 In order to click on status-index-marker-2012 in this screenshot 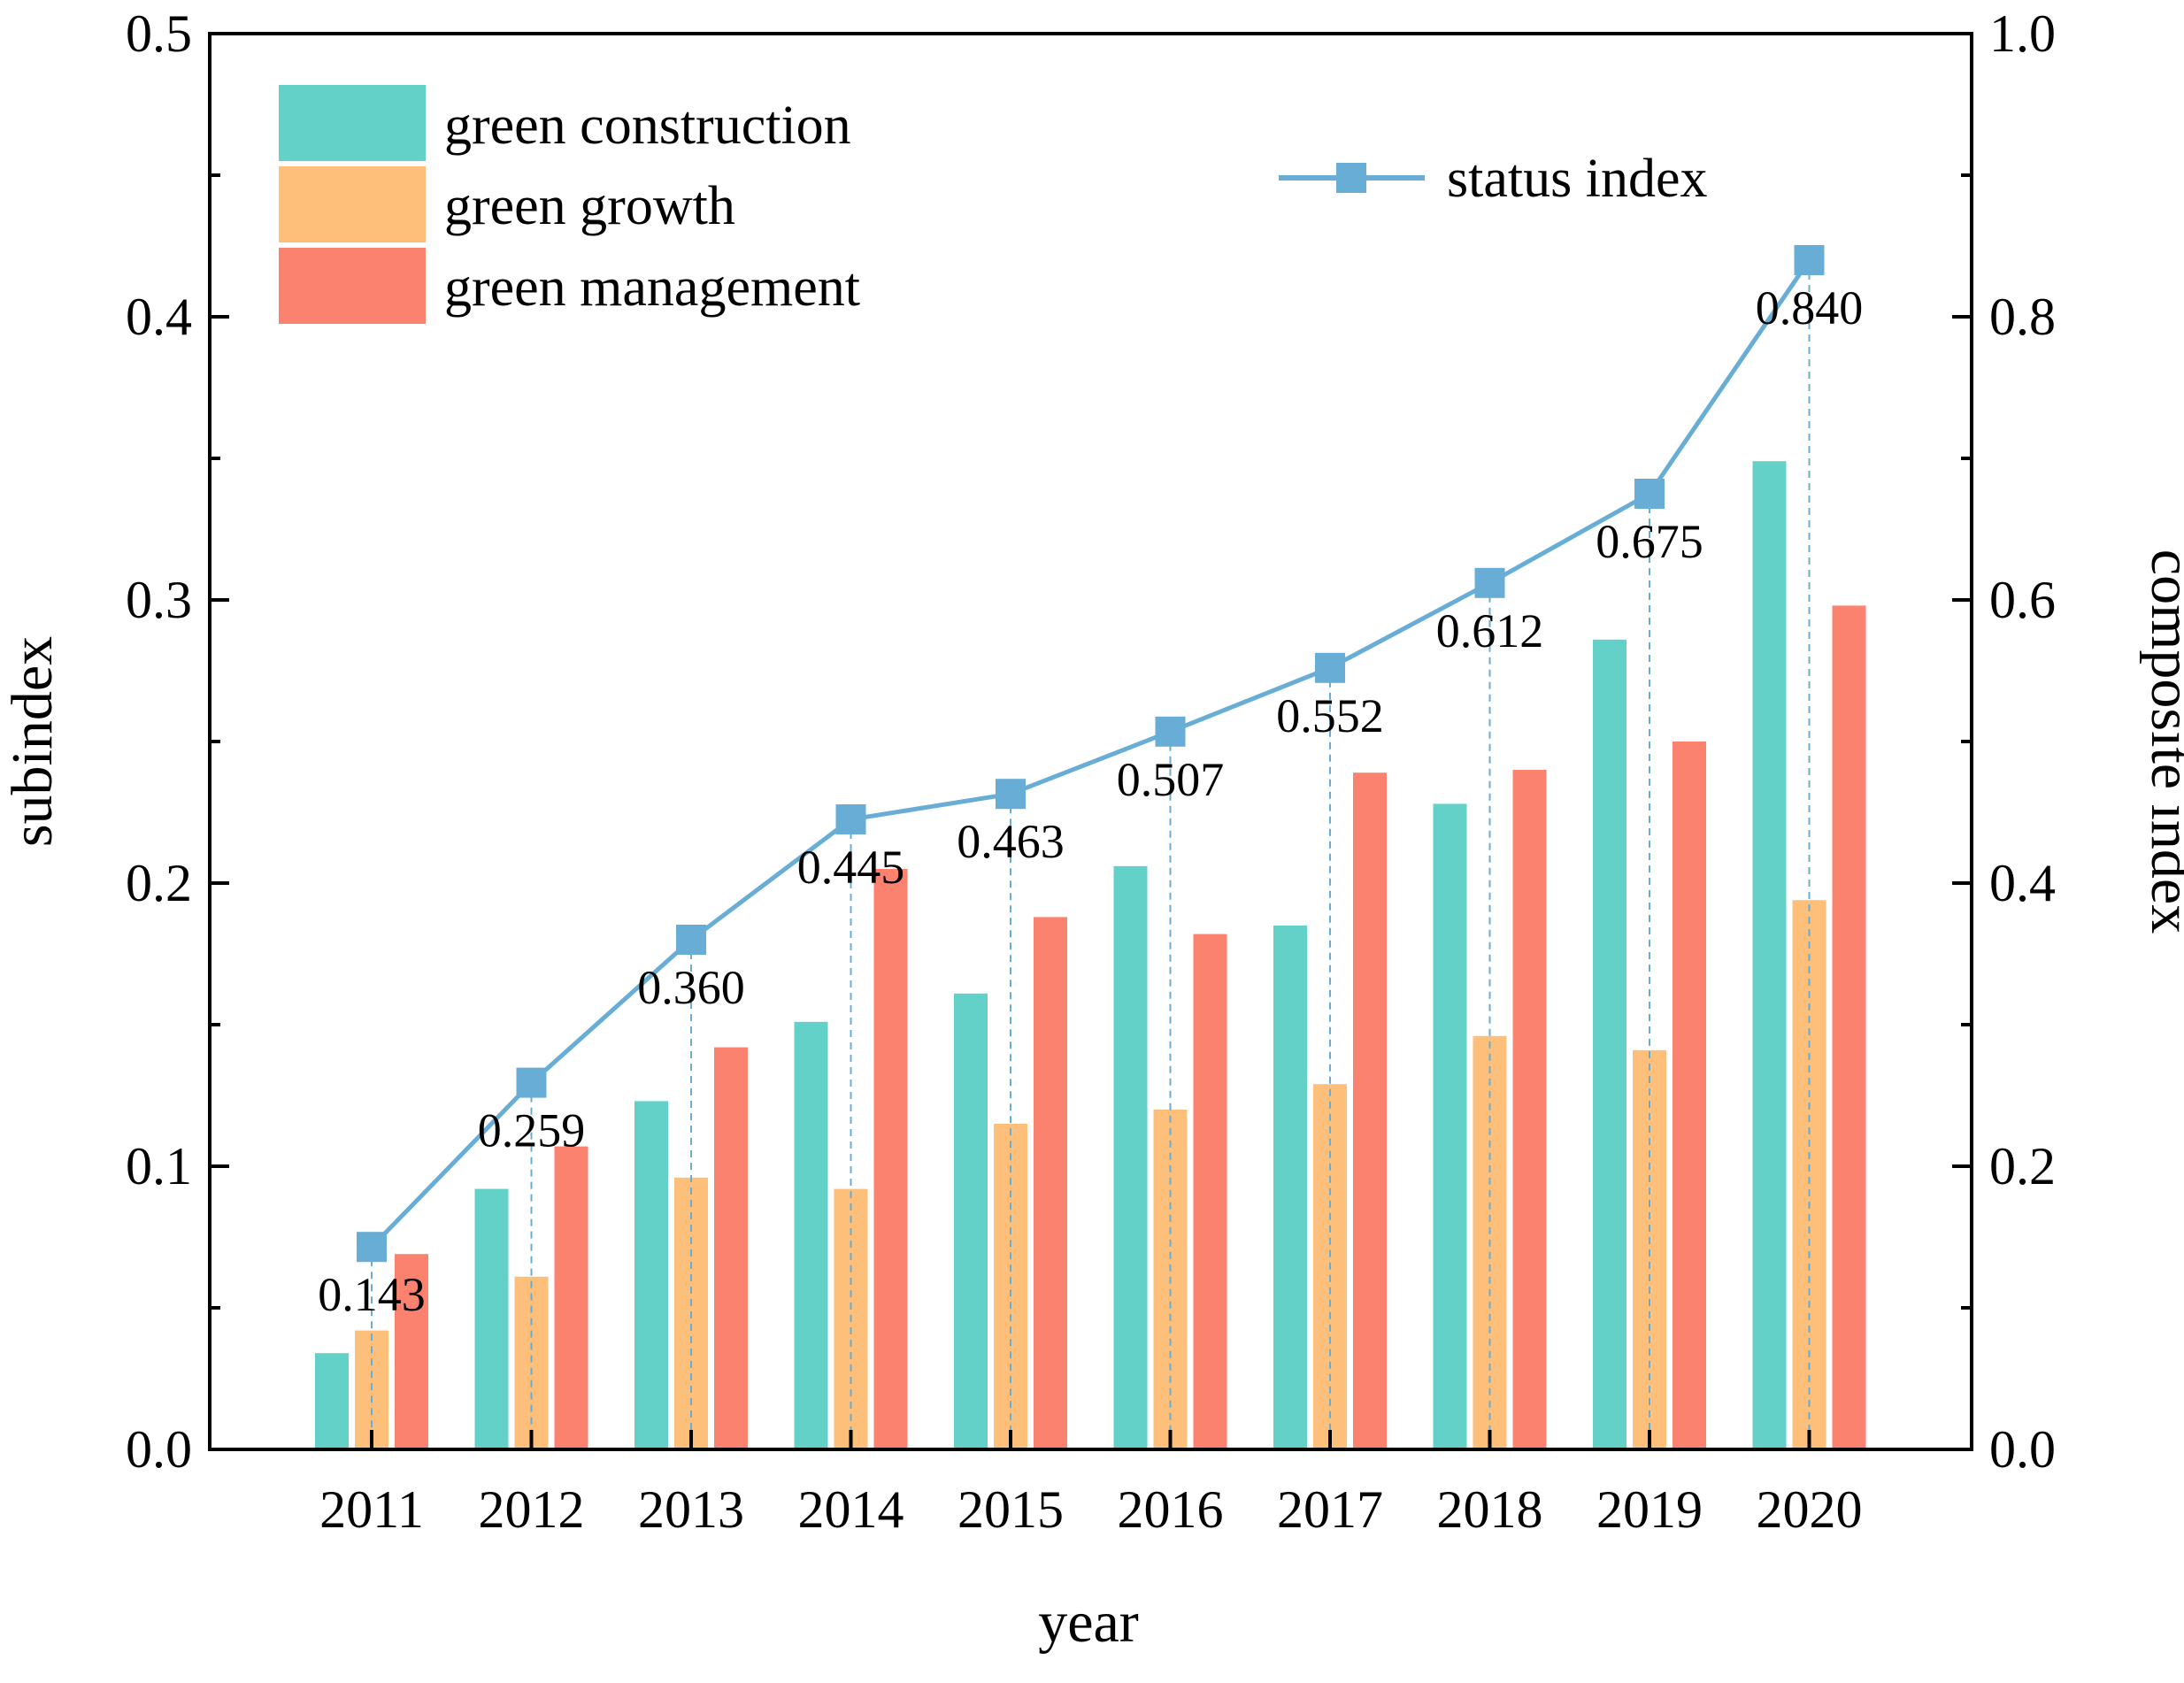, I will do `click(531, 1082)`.